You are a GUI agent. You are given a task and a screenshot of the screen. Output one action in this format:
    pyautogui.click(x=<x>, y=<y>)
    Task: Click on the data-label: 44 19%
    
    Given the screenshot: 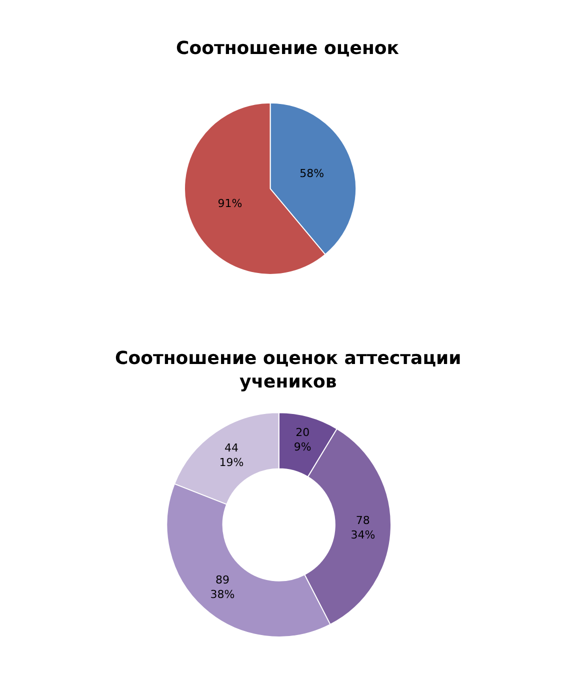 What is the action you would take?
    pyautogui.click(x=231, y=455)
    